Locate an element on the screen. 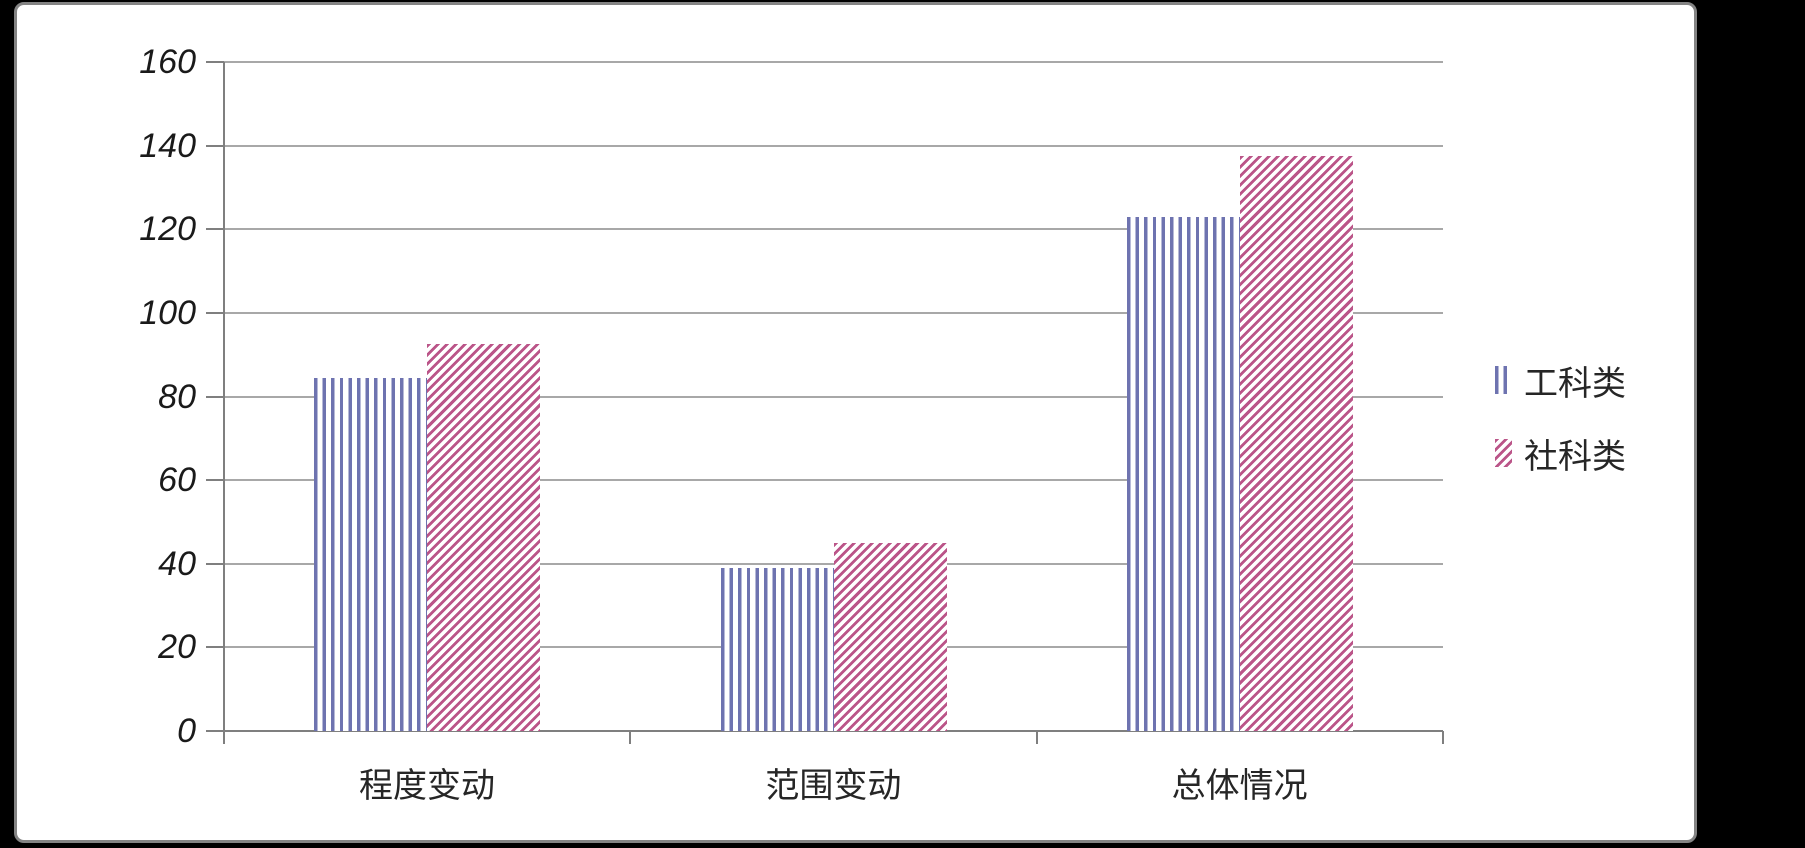 The width and height of the screenshot is (1805, 848). y-axis-line is located at coordinates (224, 403).